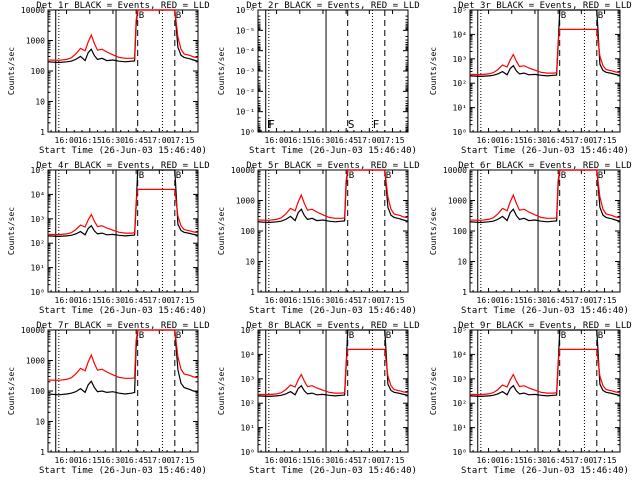 The width and height of the screenshot is (640, 480). I want to click on y-tick-label: 10⁴, so click(460, 354).